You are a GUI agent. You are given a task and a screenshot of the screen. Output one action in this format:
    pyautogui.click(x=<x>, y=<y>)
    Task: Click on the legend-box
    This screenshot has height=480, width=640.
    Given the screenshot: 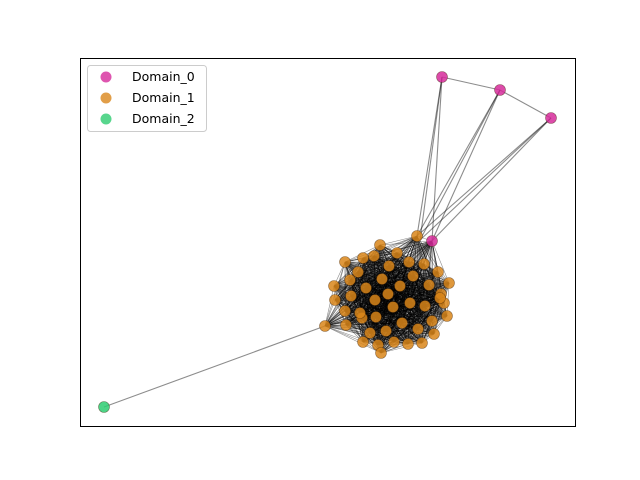 What is the action you would take?
    pyautogui.click(x=147, y=98)
    